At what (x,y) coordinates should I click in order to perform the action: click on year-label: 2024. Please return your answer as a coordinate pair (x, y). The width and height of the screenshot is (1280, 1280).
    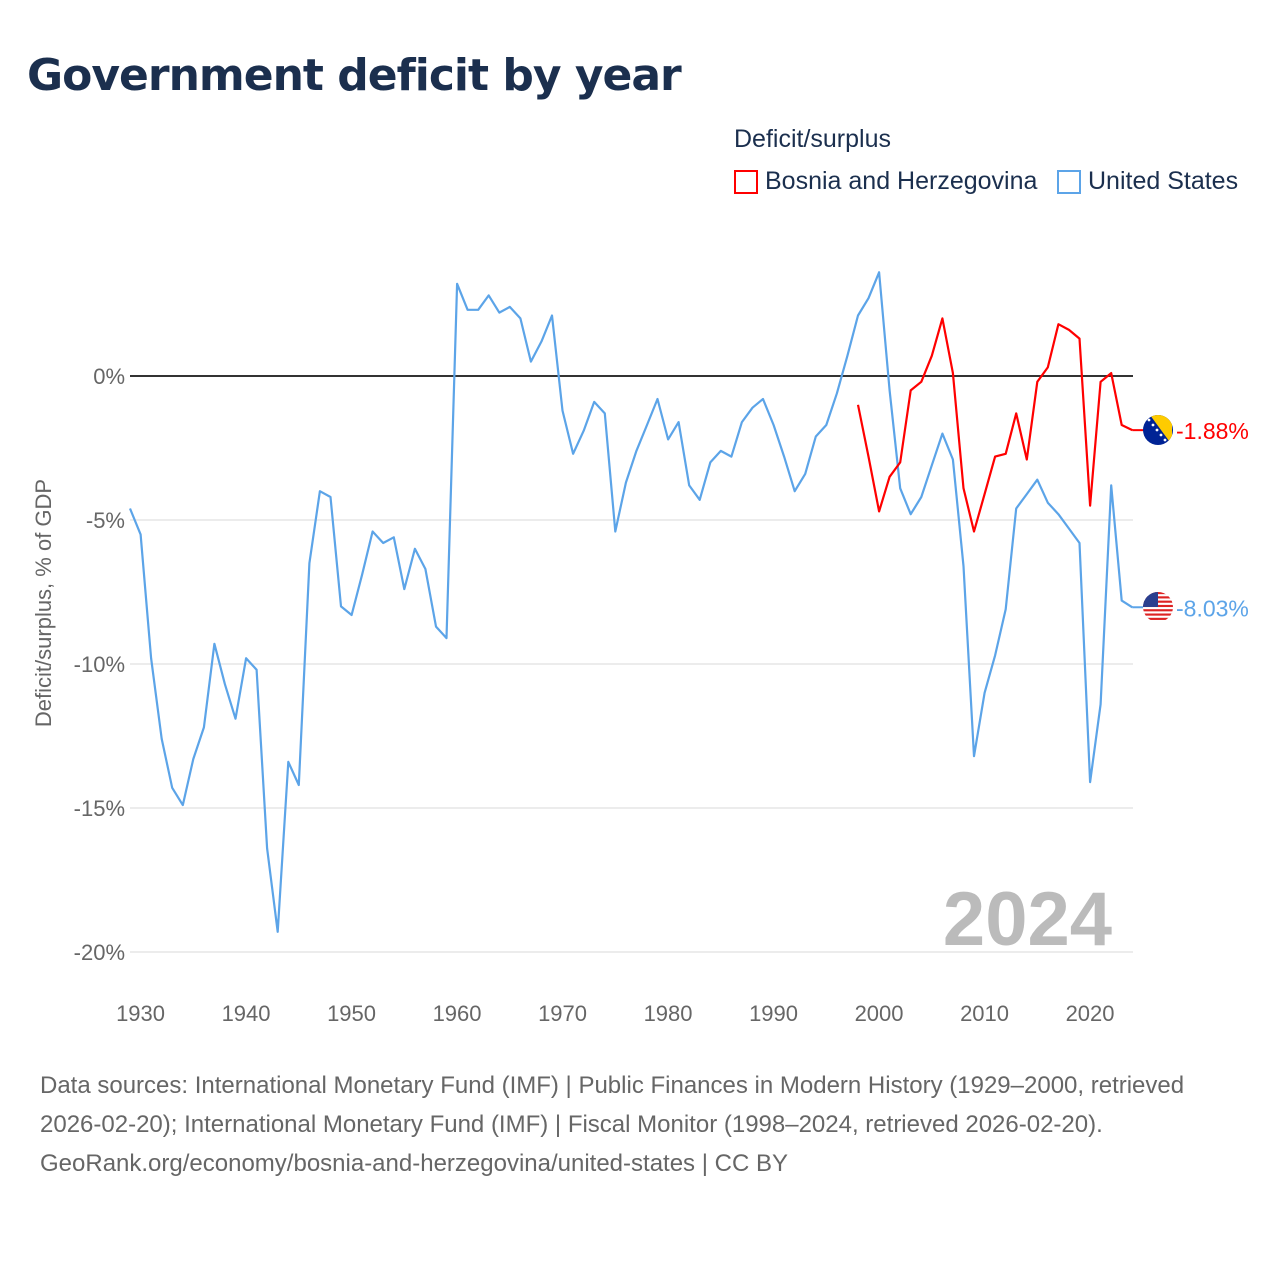
    Looking at the image, I should click on (1027, 919).